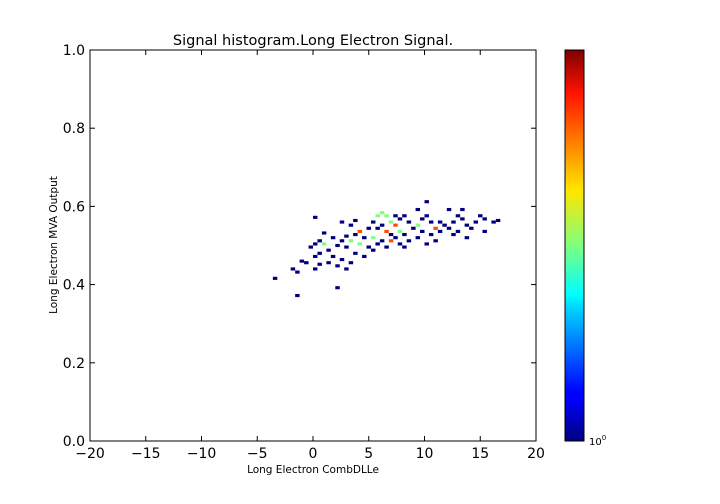  Describe the element at coordinates (202, 454) in the screenshot. I see `x-tick-label: −10` at that location.